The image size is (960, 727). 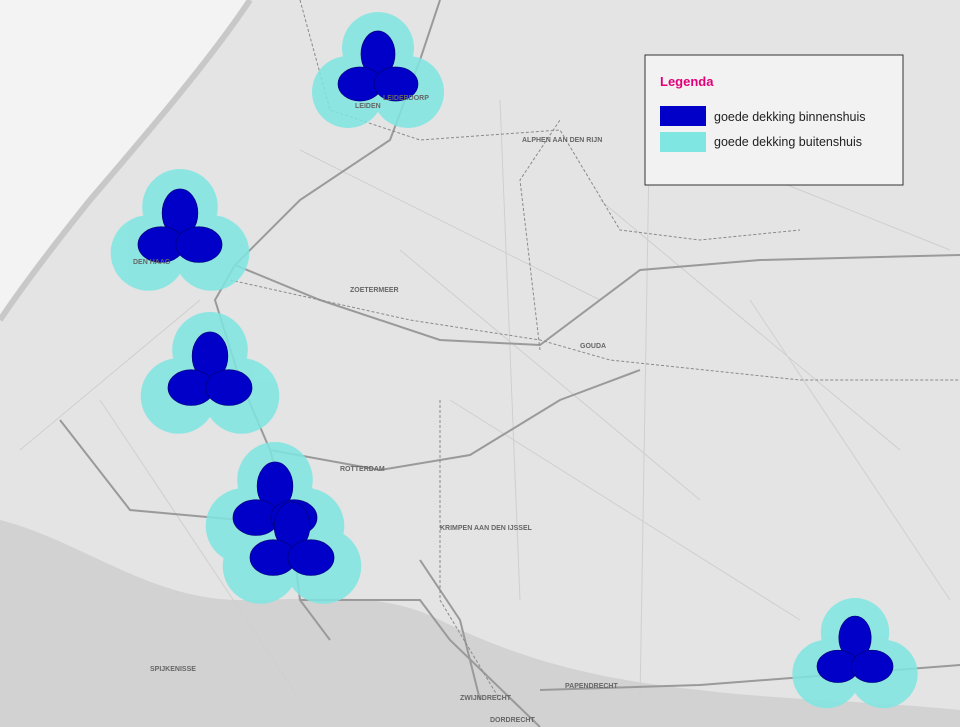 What do you see at coordinates (486, 528) in the screenshot?
I see `place-label: KRIMPEN AAN DEN IJSSEL` at bounding box center [486, 528].